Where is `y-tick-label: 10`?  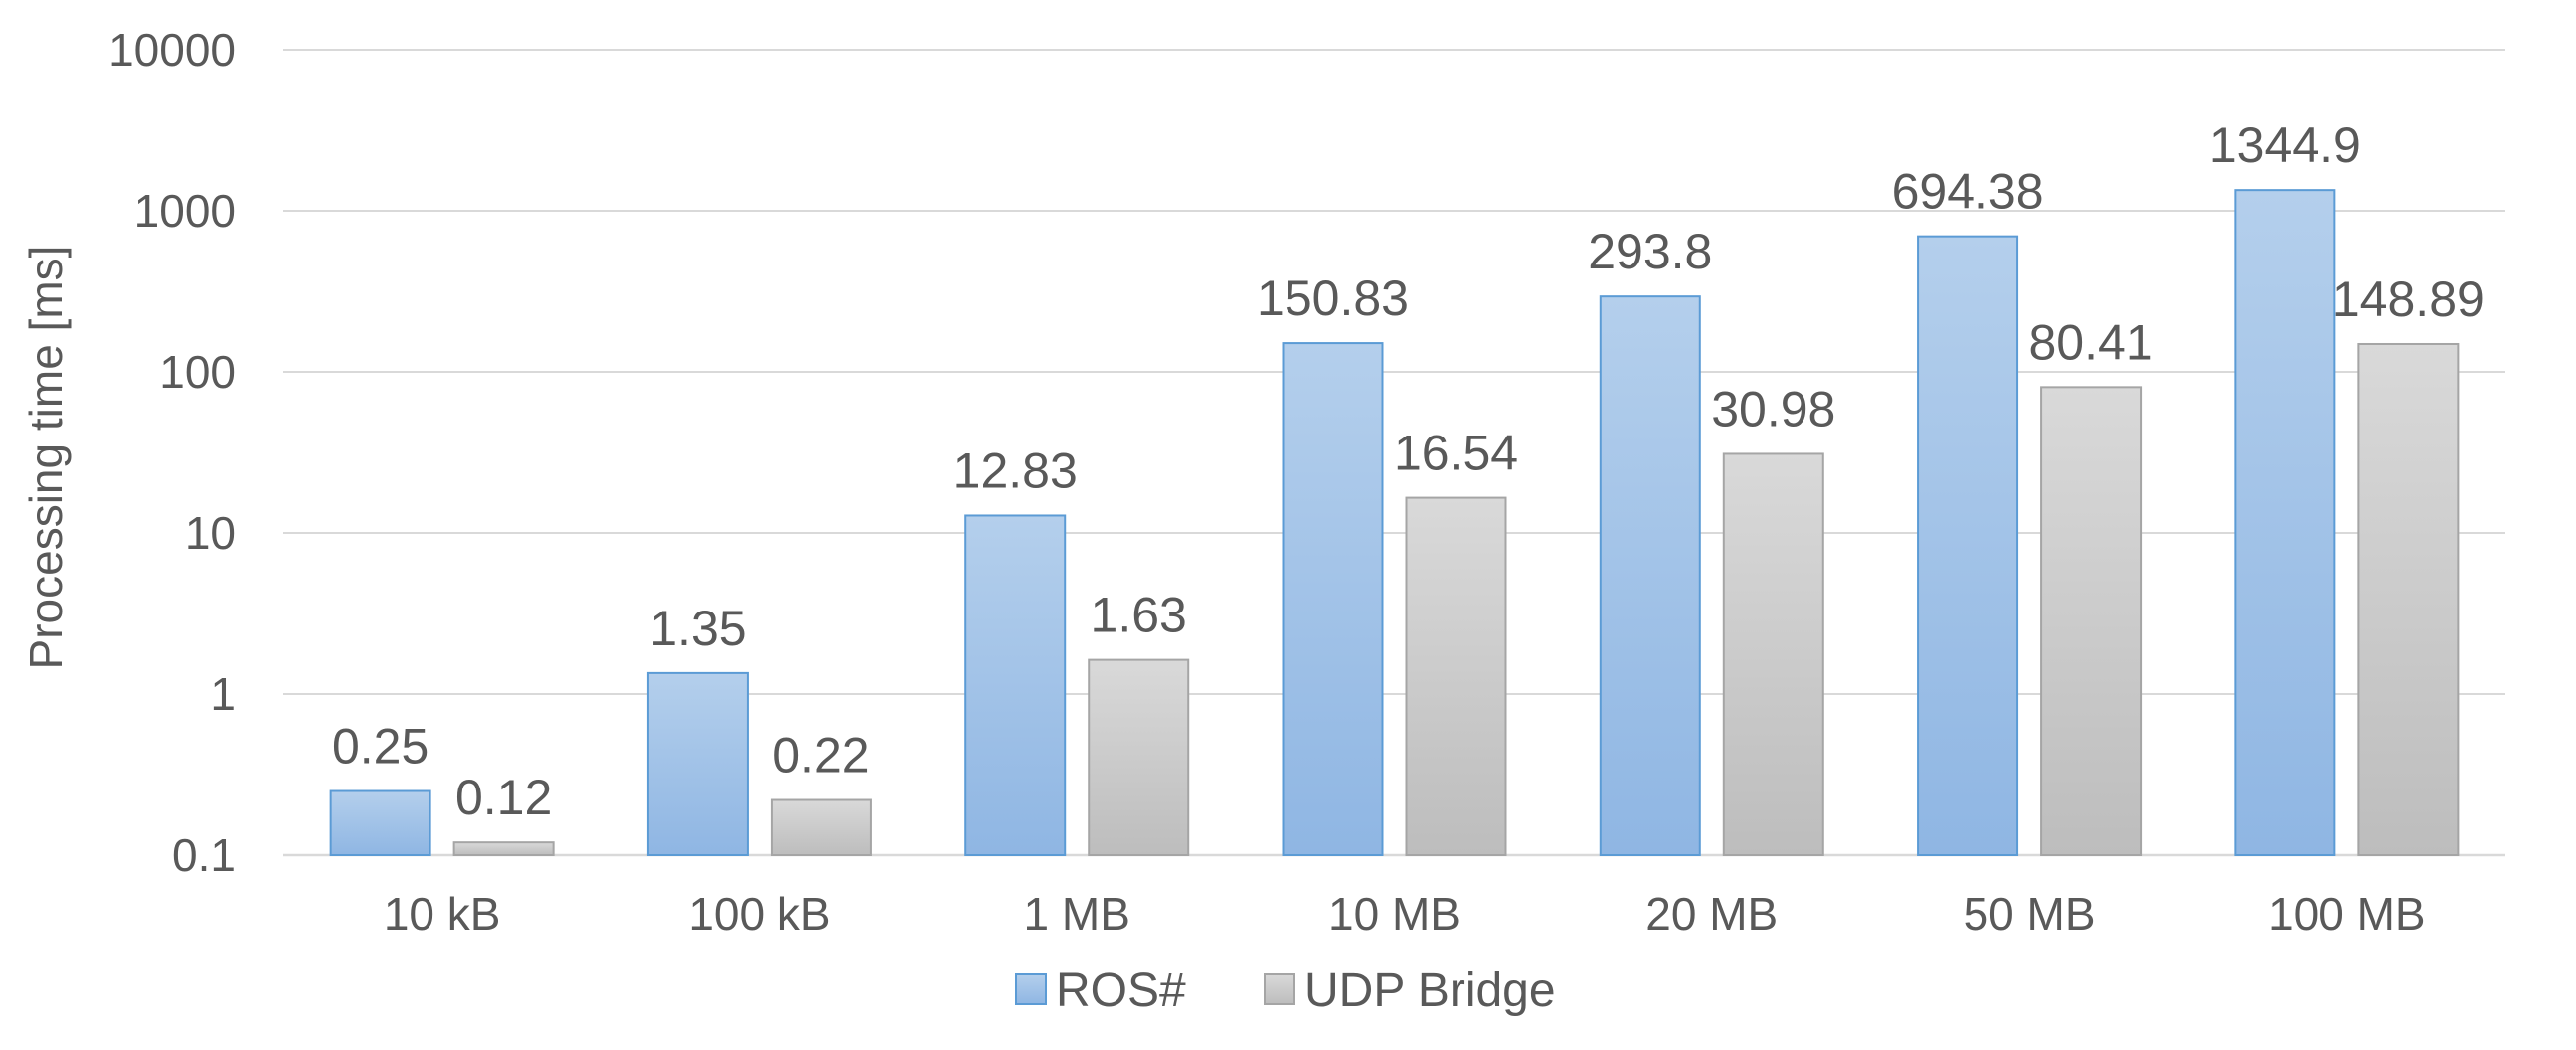
y-tick-label: 10 is located at coordinates (210, 533).